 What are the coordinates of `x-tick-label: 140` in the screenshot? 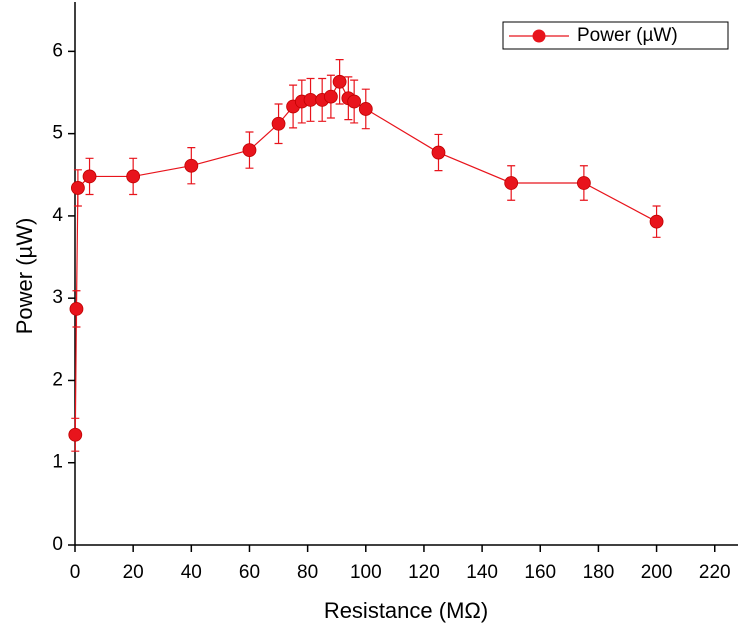 It's located at (482, 572).